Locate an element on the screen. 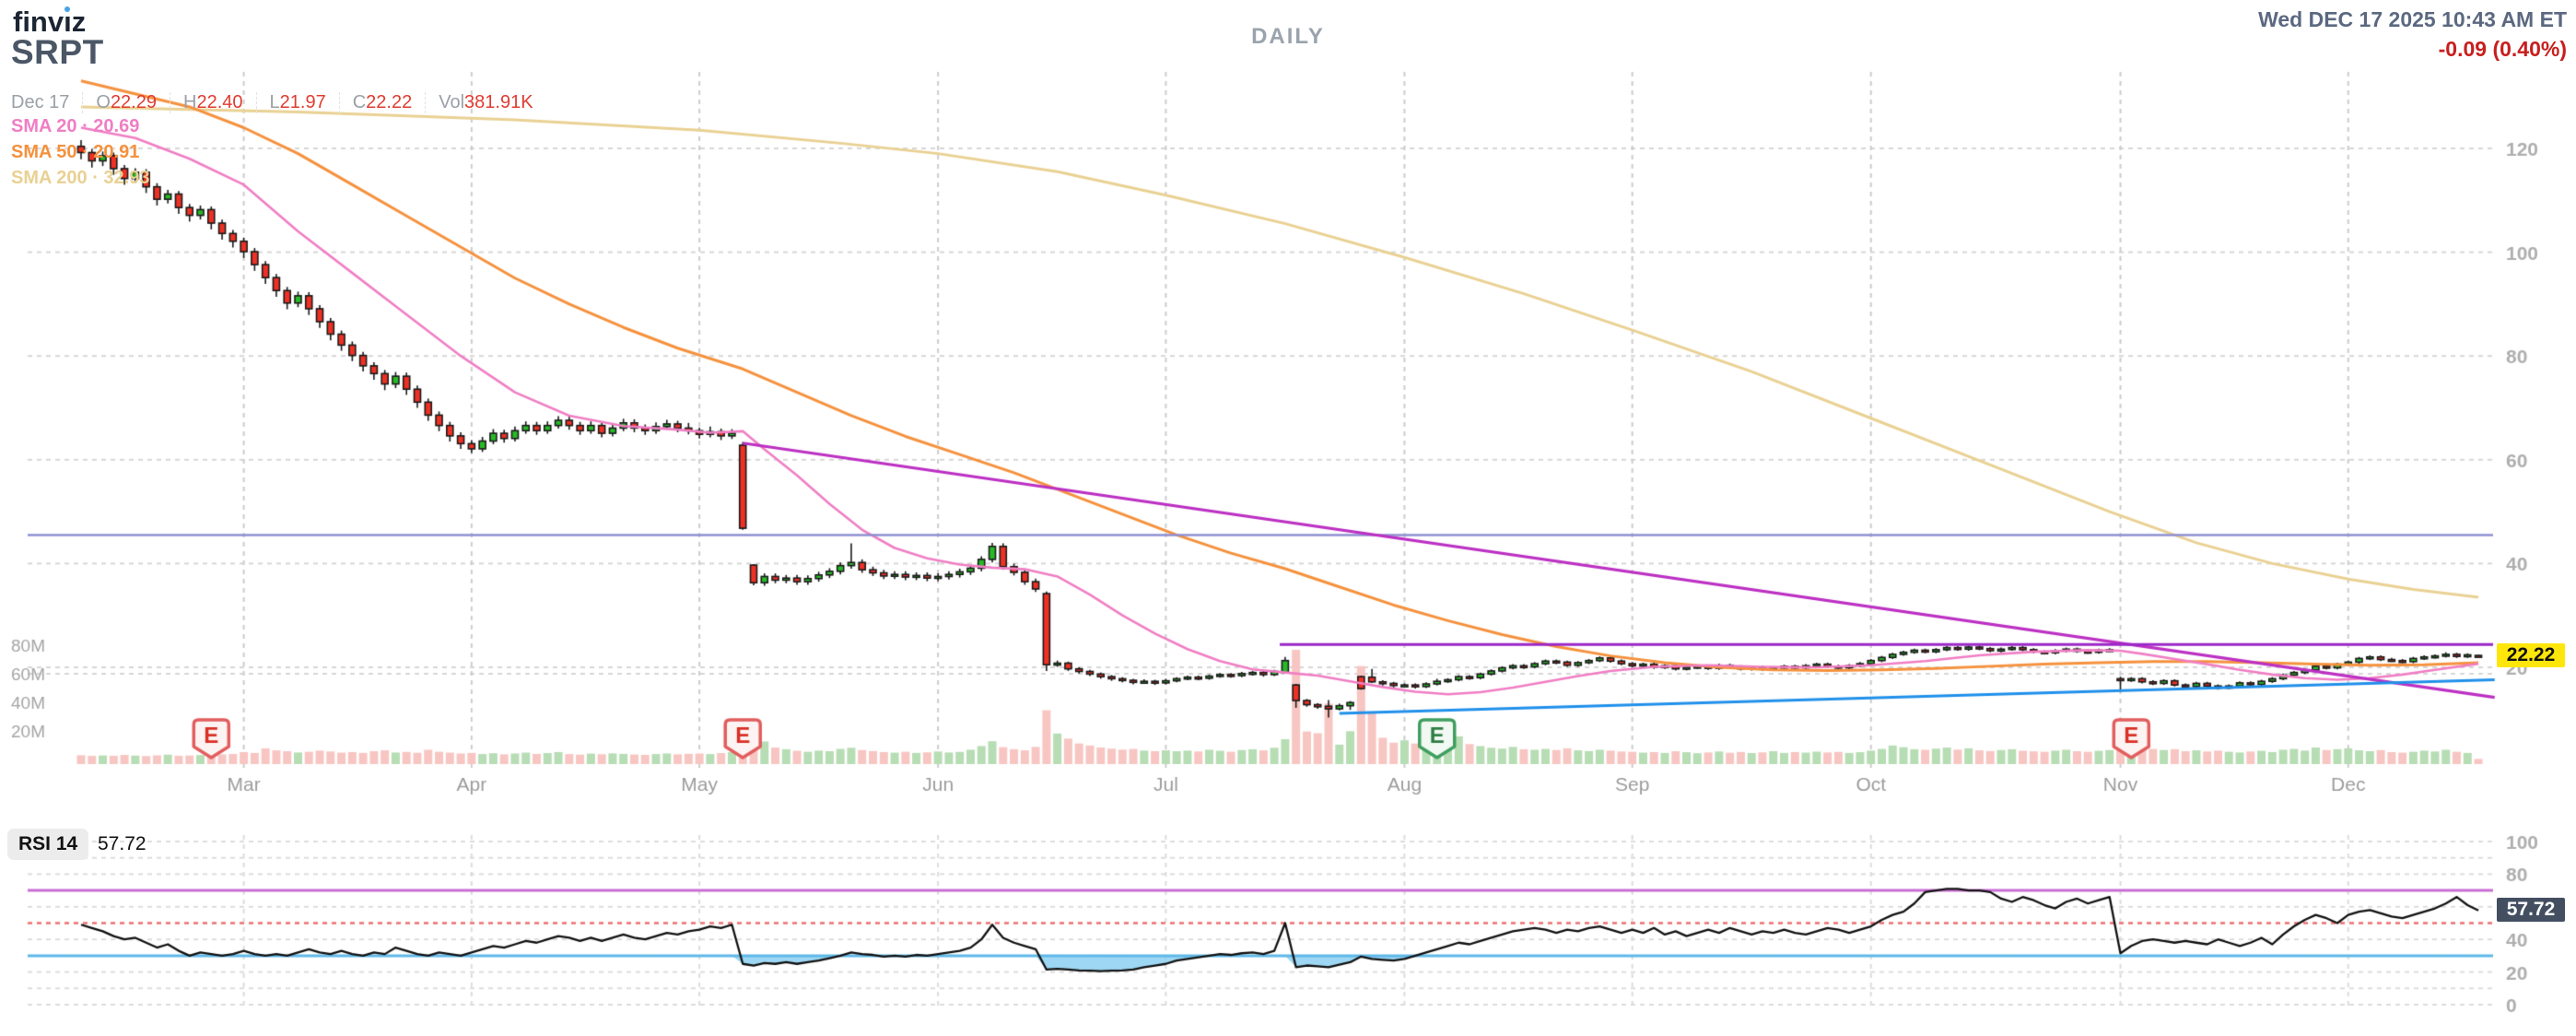 This screenshot has width=2576, height=1036. rsi-value-tag: 57.72 is located at coordinates (2531, 910).